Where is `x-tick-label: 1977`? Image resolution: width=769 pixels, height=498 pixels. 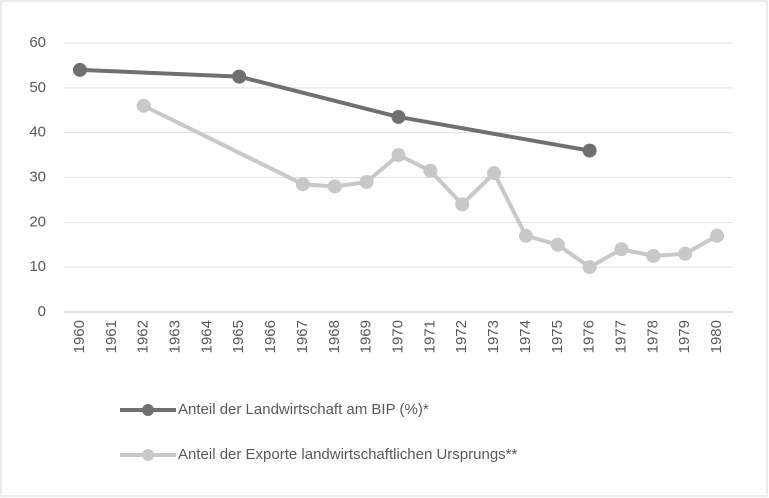 x-tick-label: 1977 is located at coordinates (620, 336).